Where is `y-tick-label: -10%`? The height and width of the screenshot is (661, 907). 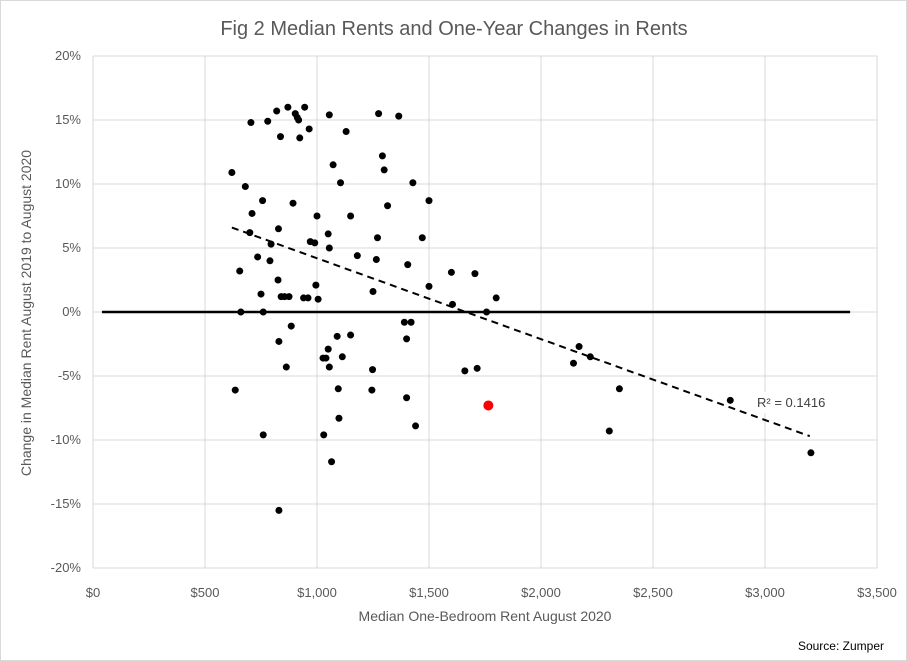 y-tick-label: -10% is located at coordinates (66, 439).